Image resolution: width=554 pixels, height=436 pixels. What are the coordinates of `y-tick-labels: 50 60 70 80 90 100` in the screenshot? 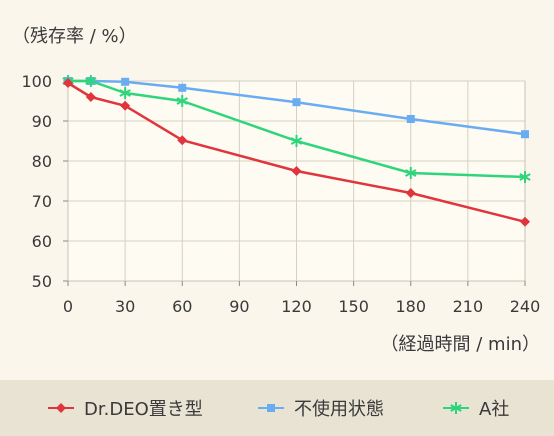 It's located at (36, 181).